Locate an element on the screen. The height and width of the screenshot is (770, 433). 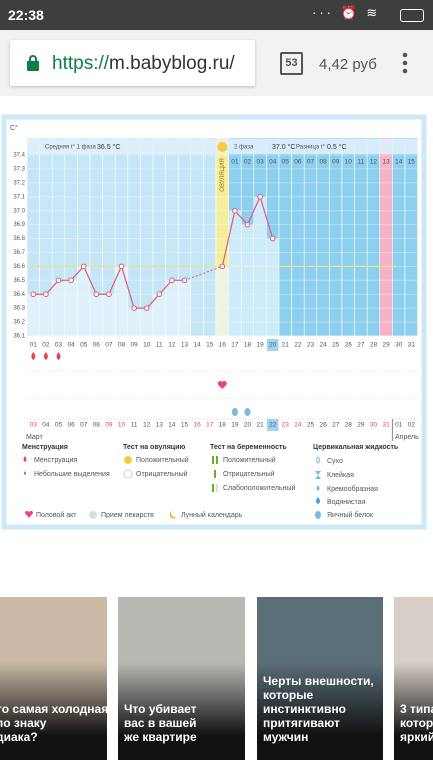
menstruation-marker is located at coordinates (58, 356).